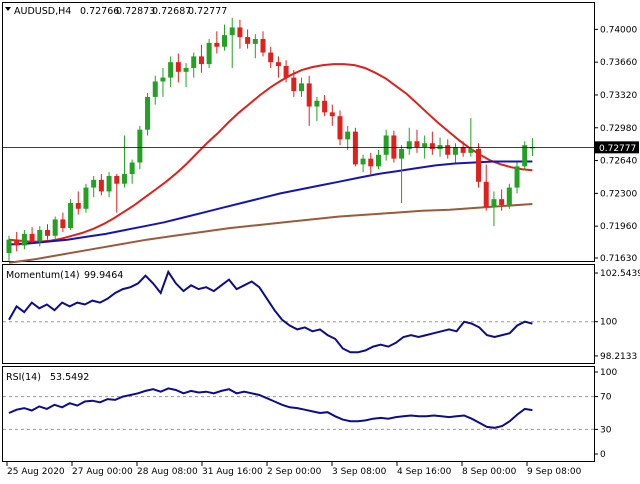  What do you see at coordinates (232, 472) in the screenshot?
I see `time-tick-label: 31 Aug 16:00` at bounding box center [232, 472].